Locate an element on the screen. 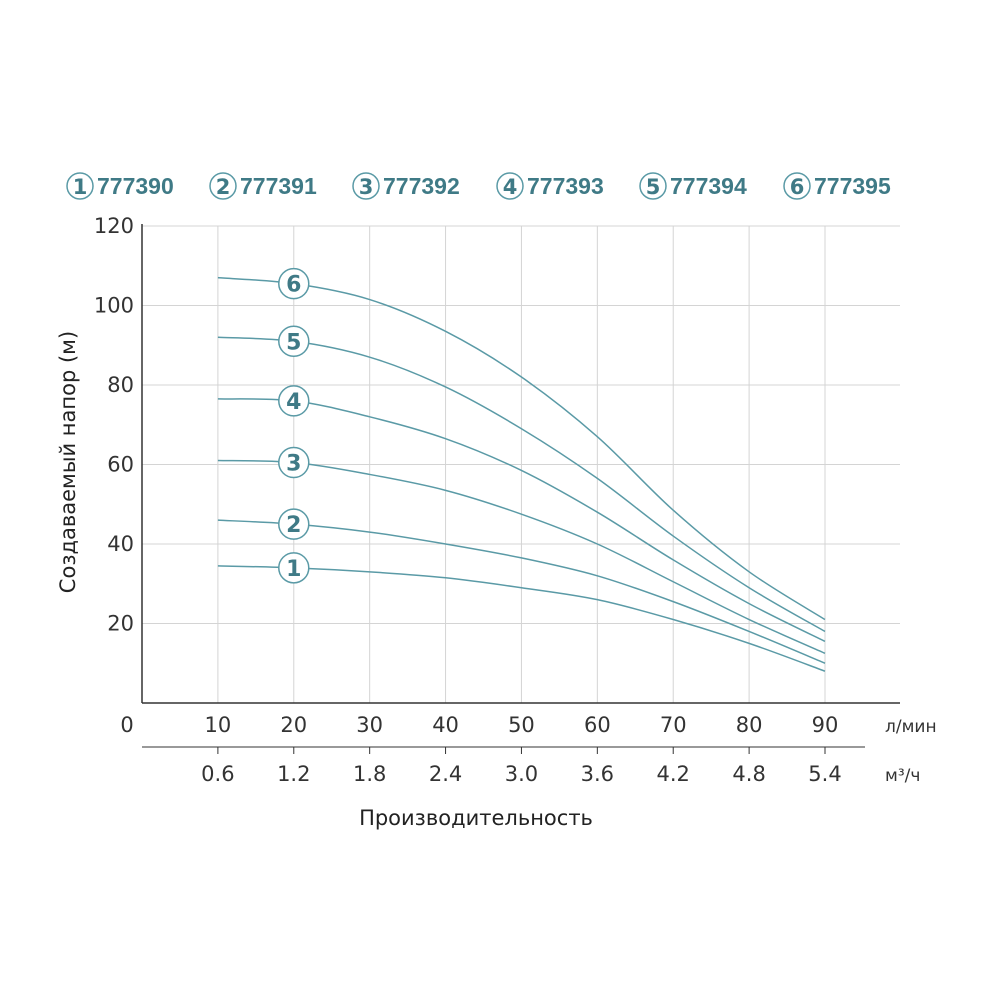 The width and height of the screenshot is (1000, 1000). legend-number-5: 5 is located at coordinates (653, 187).